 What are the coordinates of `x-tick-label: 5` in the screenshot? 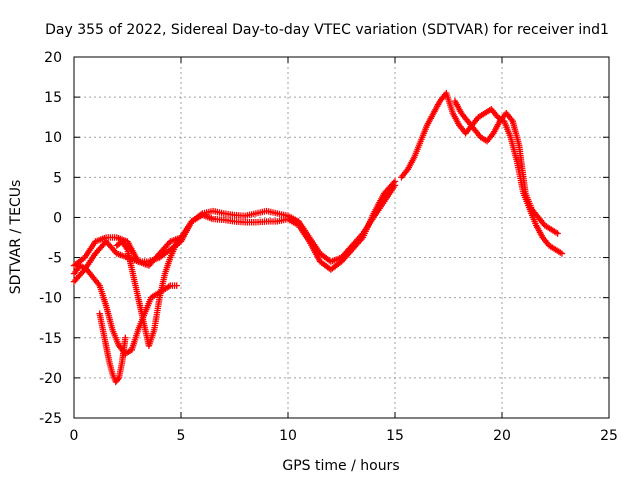 It's located at (181, 436).